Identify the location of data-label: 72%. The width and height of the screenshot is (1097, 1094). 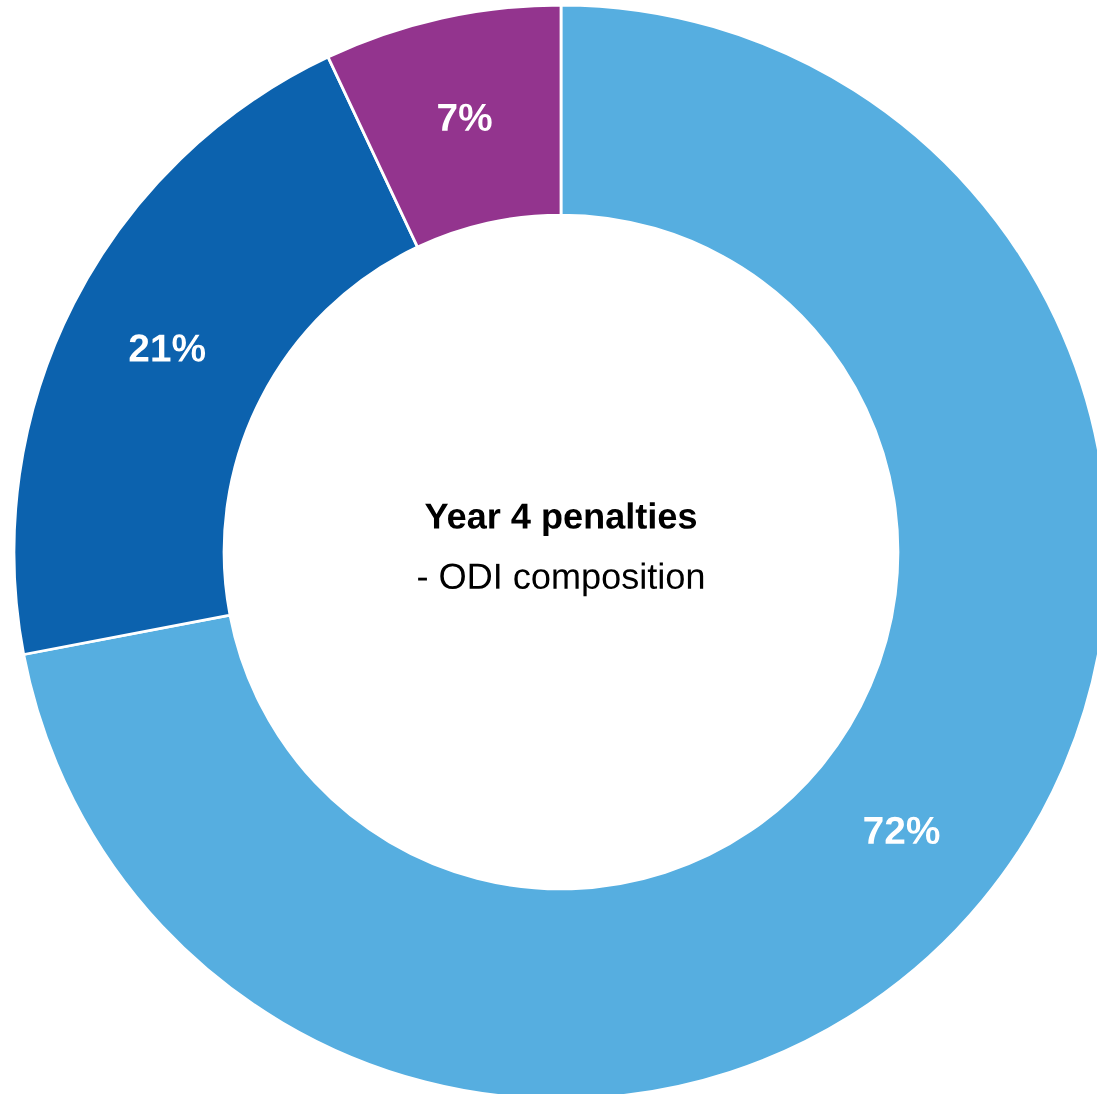
(902, 830).